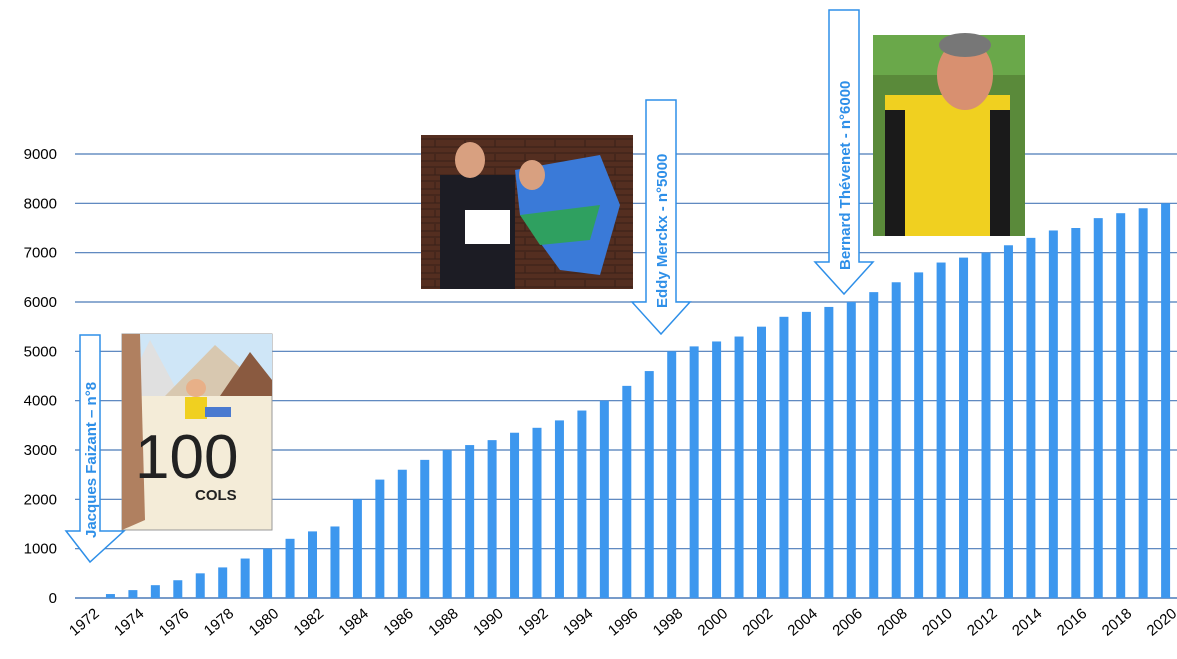  I want to click on bar-2002, so click(761, 462).